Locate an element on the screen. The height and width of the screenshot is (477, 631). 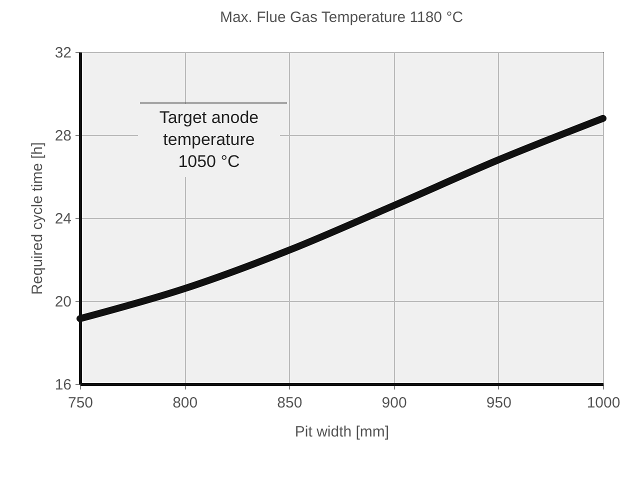
x-tick-label: 800 is located at coordinates (185, 403).